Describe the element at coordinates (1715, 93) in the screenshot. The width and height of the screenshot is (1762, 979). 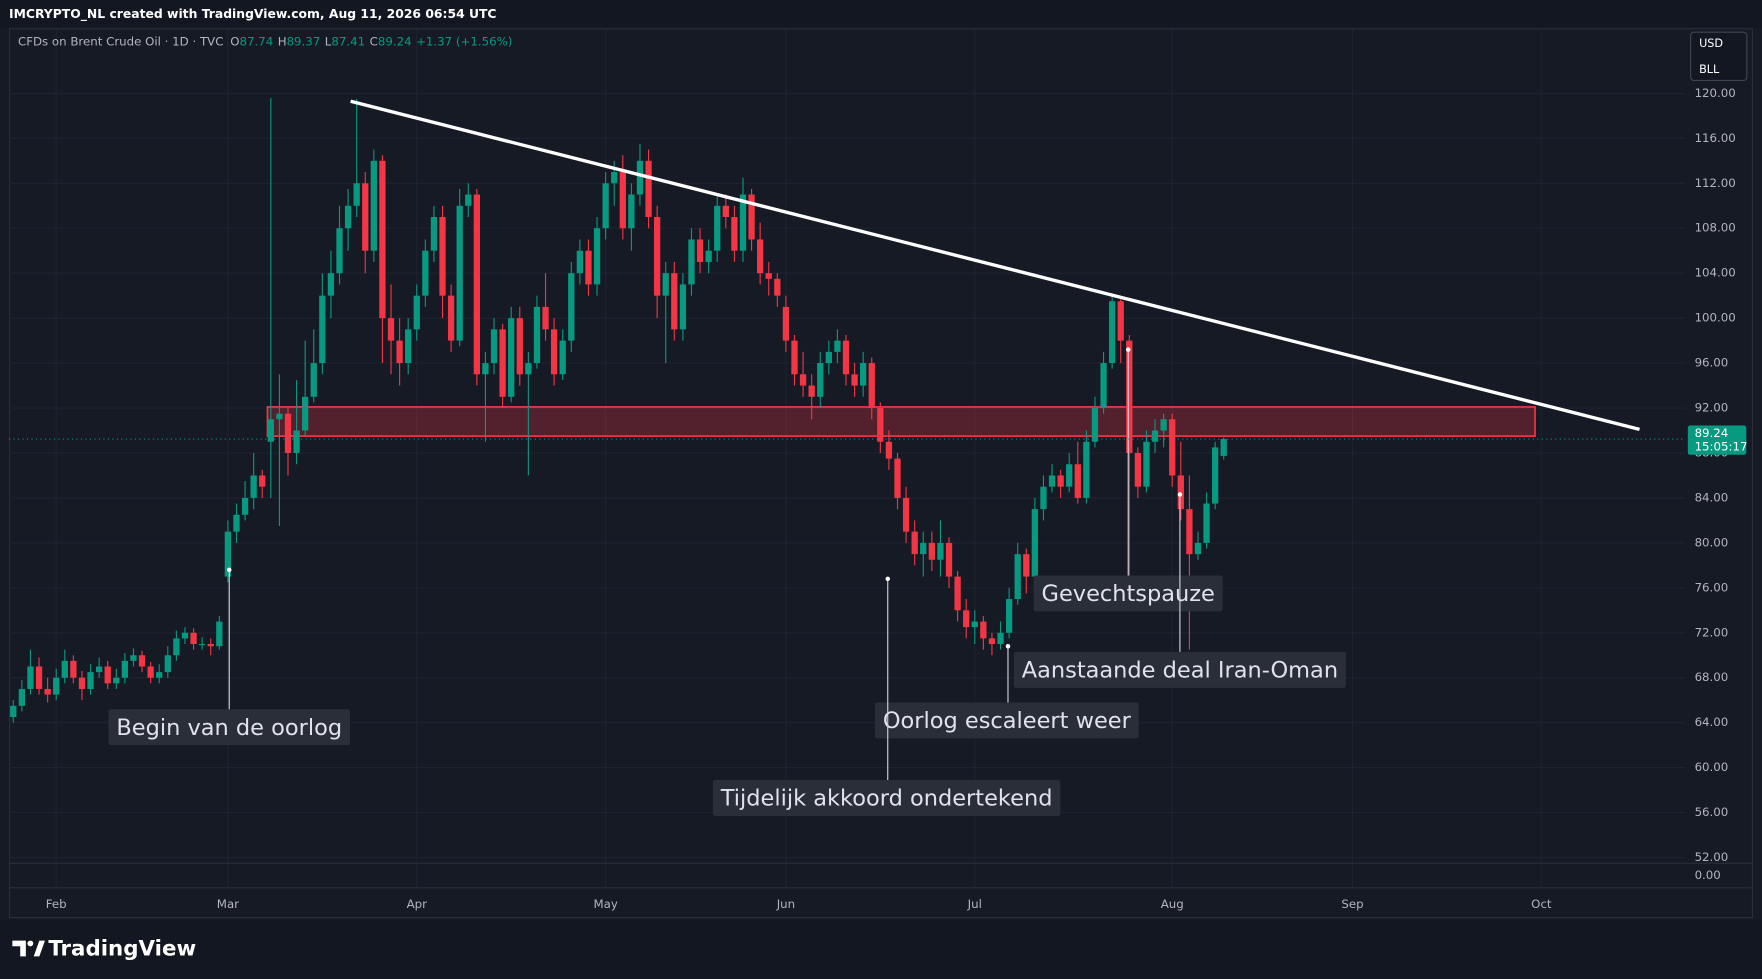
I see `y-tick-label: 120.00` at that location.